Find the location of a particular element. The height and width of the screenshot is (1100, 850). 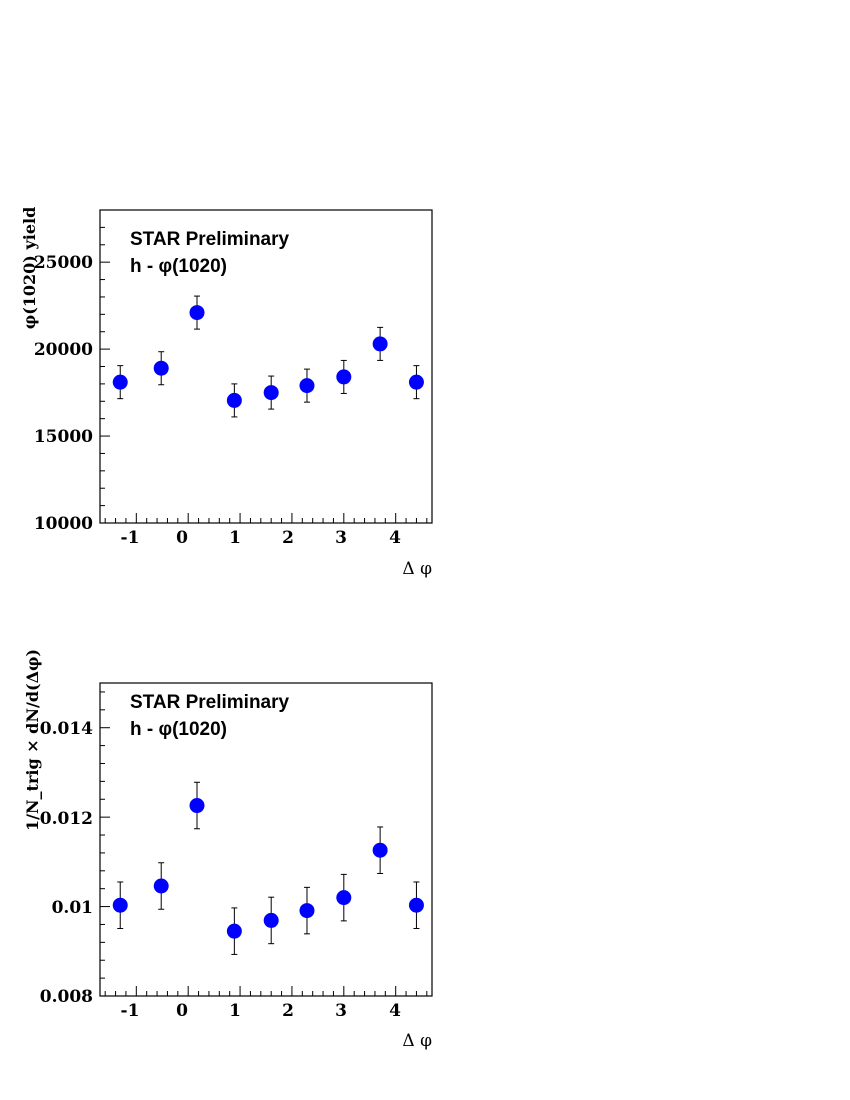

y-axis-label: 1/N_trig × dN/d(Δφ) is located at coordinates (32, 740).